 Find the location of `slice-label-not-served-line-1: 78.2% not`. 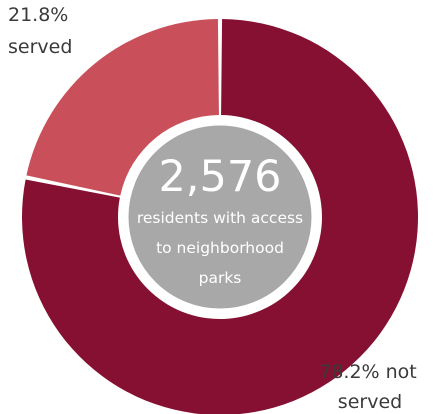

slice-label-not-served-line-1: 78.2% not is located at coordinates (368, 372).